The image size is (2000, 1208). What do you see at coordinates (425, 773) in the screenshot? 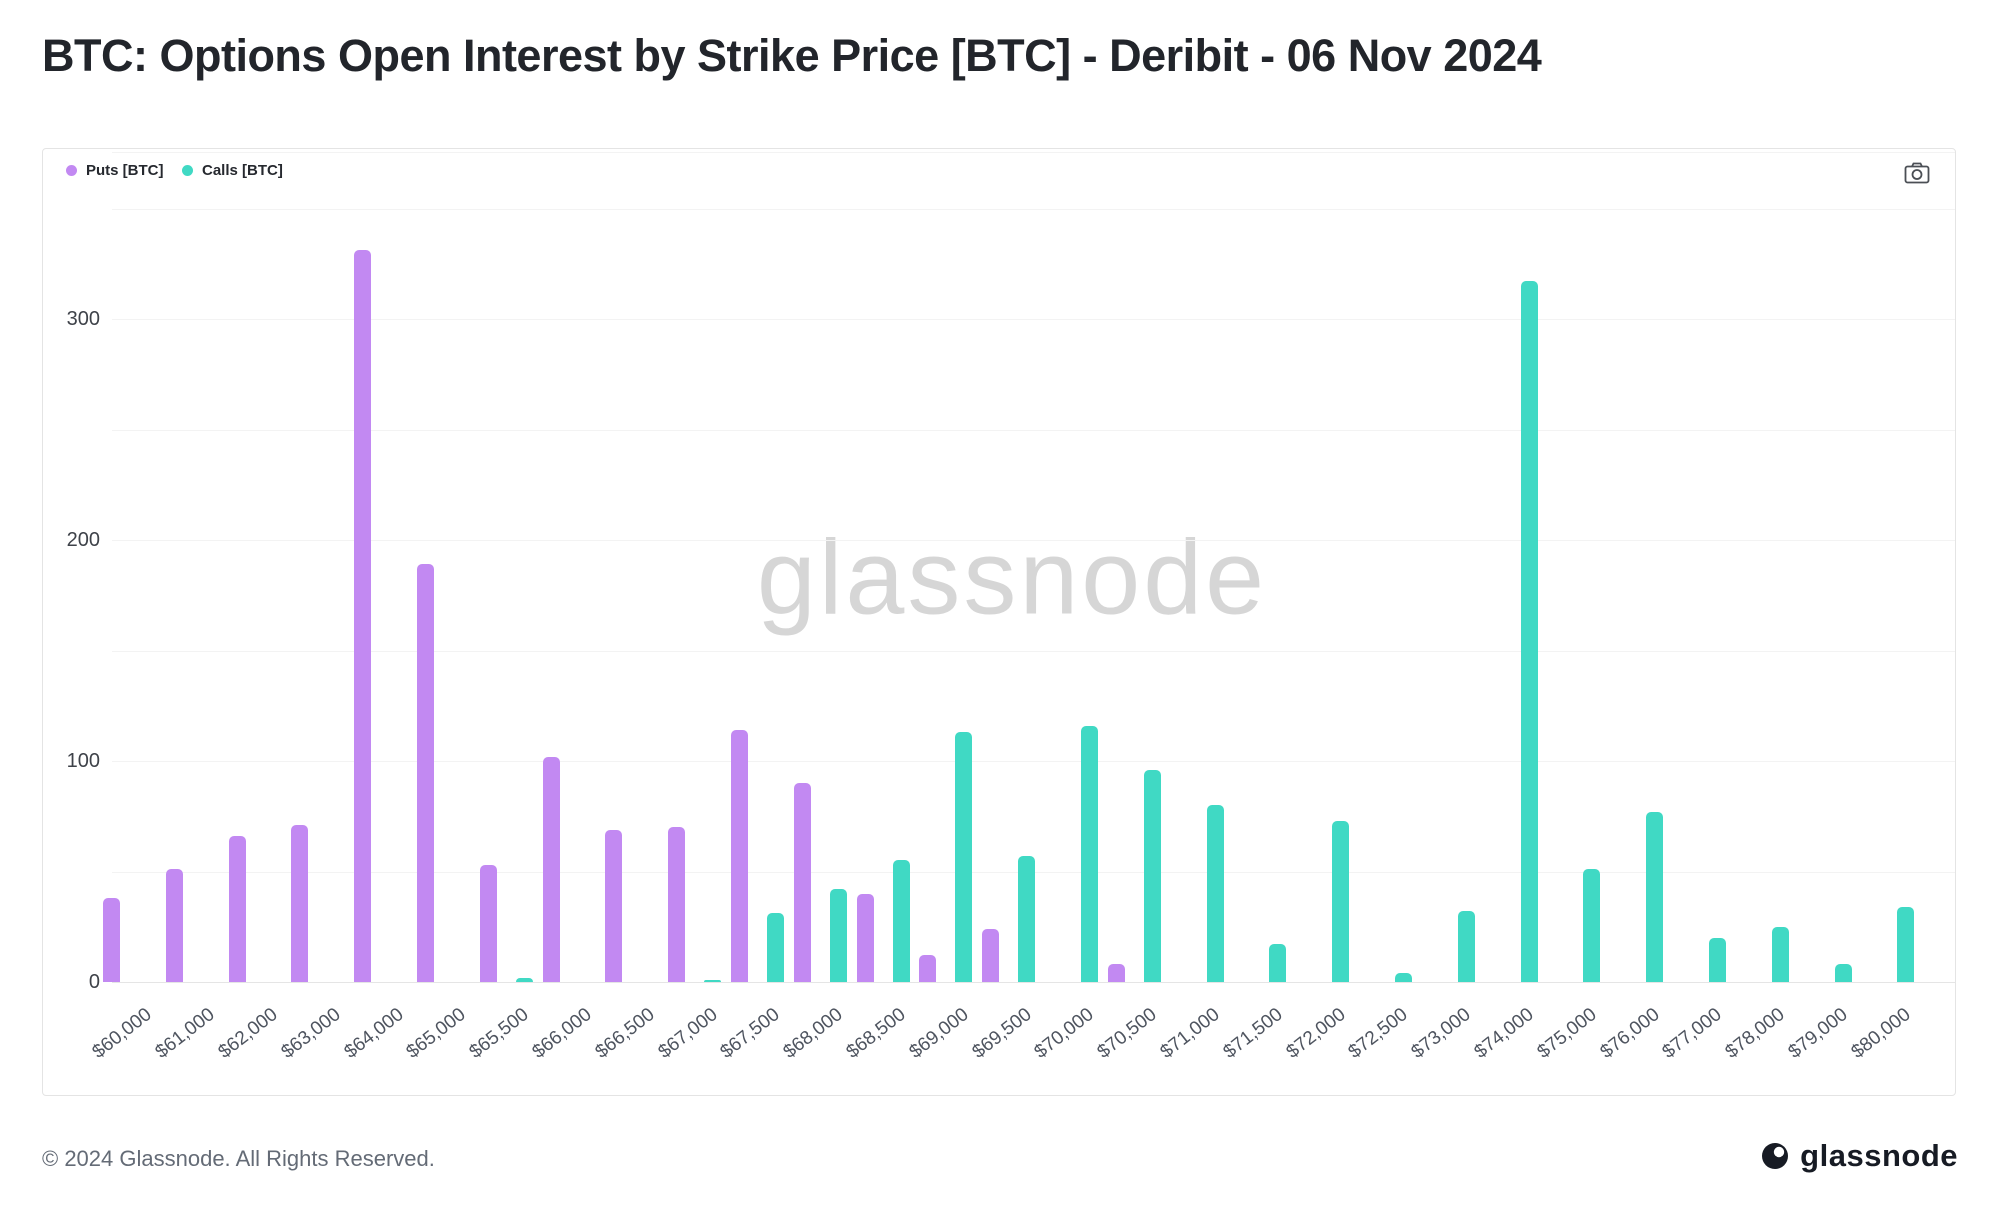
I see `bar-puts-$65,000` at bounding box center [425, 773].